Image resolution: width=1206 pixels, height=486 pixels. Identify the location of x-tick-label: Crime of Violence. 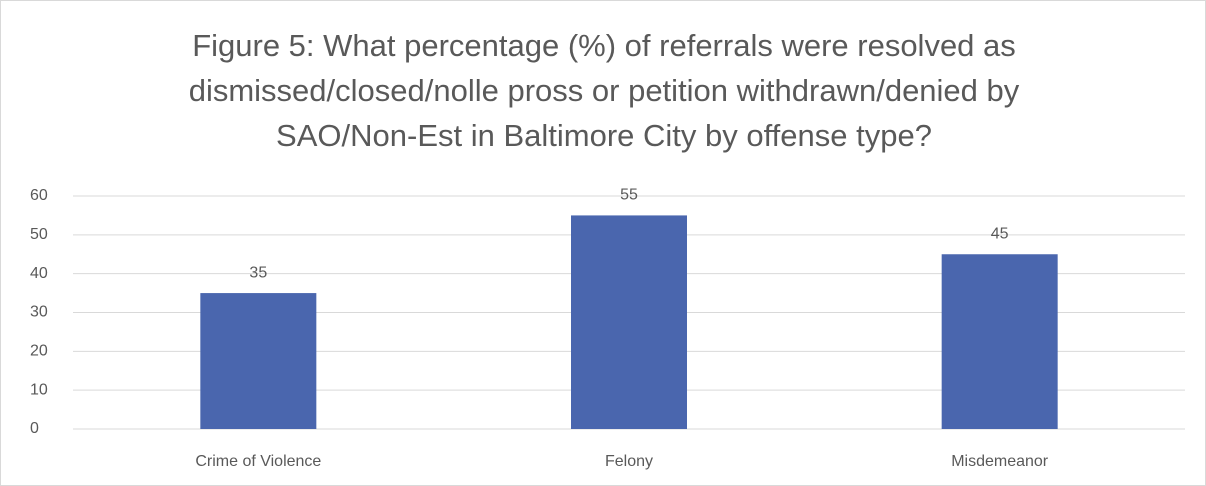
(258, 461).